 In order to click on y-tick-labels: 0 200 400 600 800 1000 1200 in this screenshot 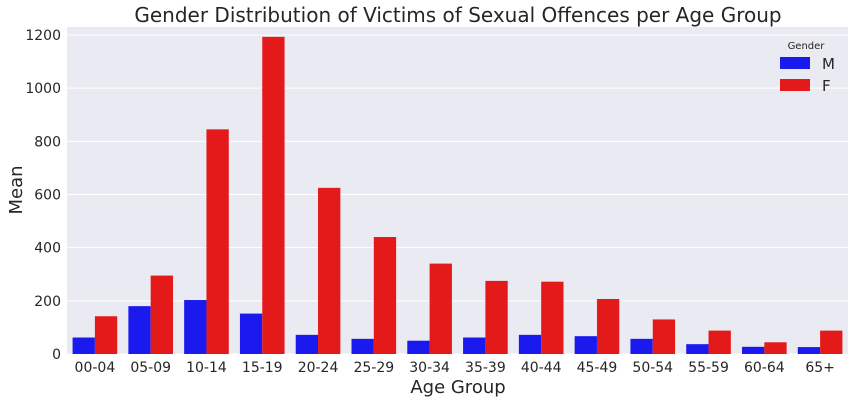, I will do `click(43, 195)`.